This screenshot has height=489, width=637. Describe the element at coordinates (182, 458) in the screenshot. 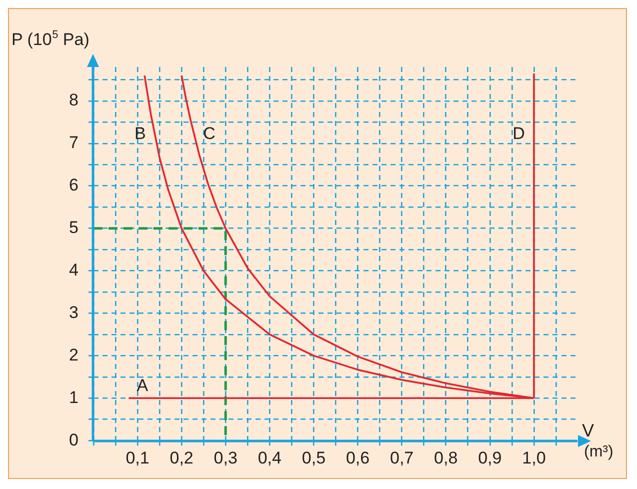

I see `x-tick-label: 0,2` at that location.